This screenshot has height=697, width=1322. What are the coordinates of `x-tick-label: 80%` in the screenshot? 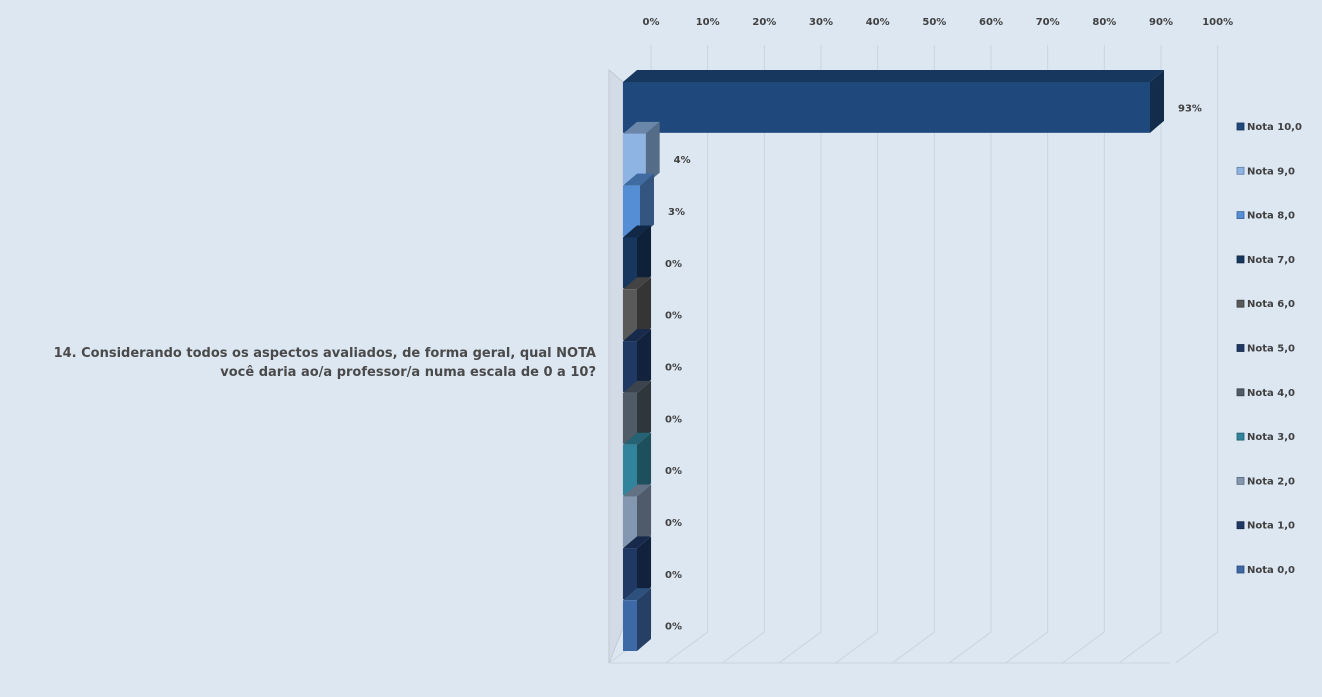 It's located at (1104, 22).